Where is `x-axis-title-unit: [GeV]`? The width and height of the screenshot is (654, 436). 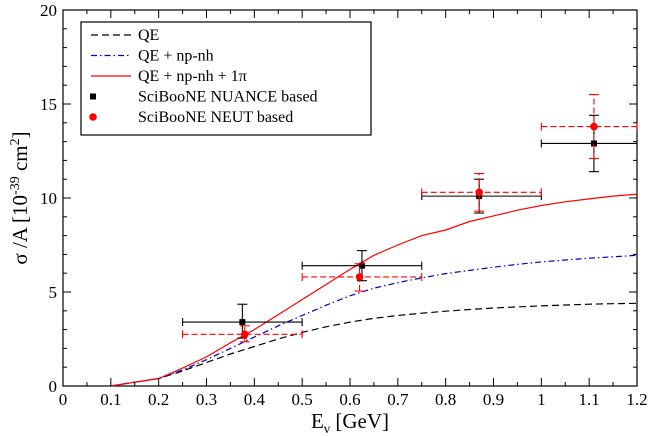 x-axis-title-unit: [GeV] is located at coordinates (359, 421).